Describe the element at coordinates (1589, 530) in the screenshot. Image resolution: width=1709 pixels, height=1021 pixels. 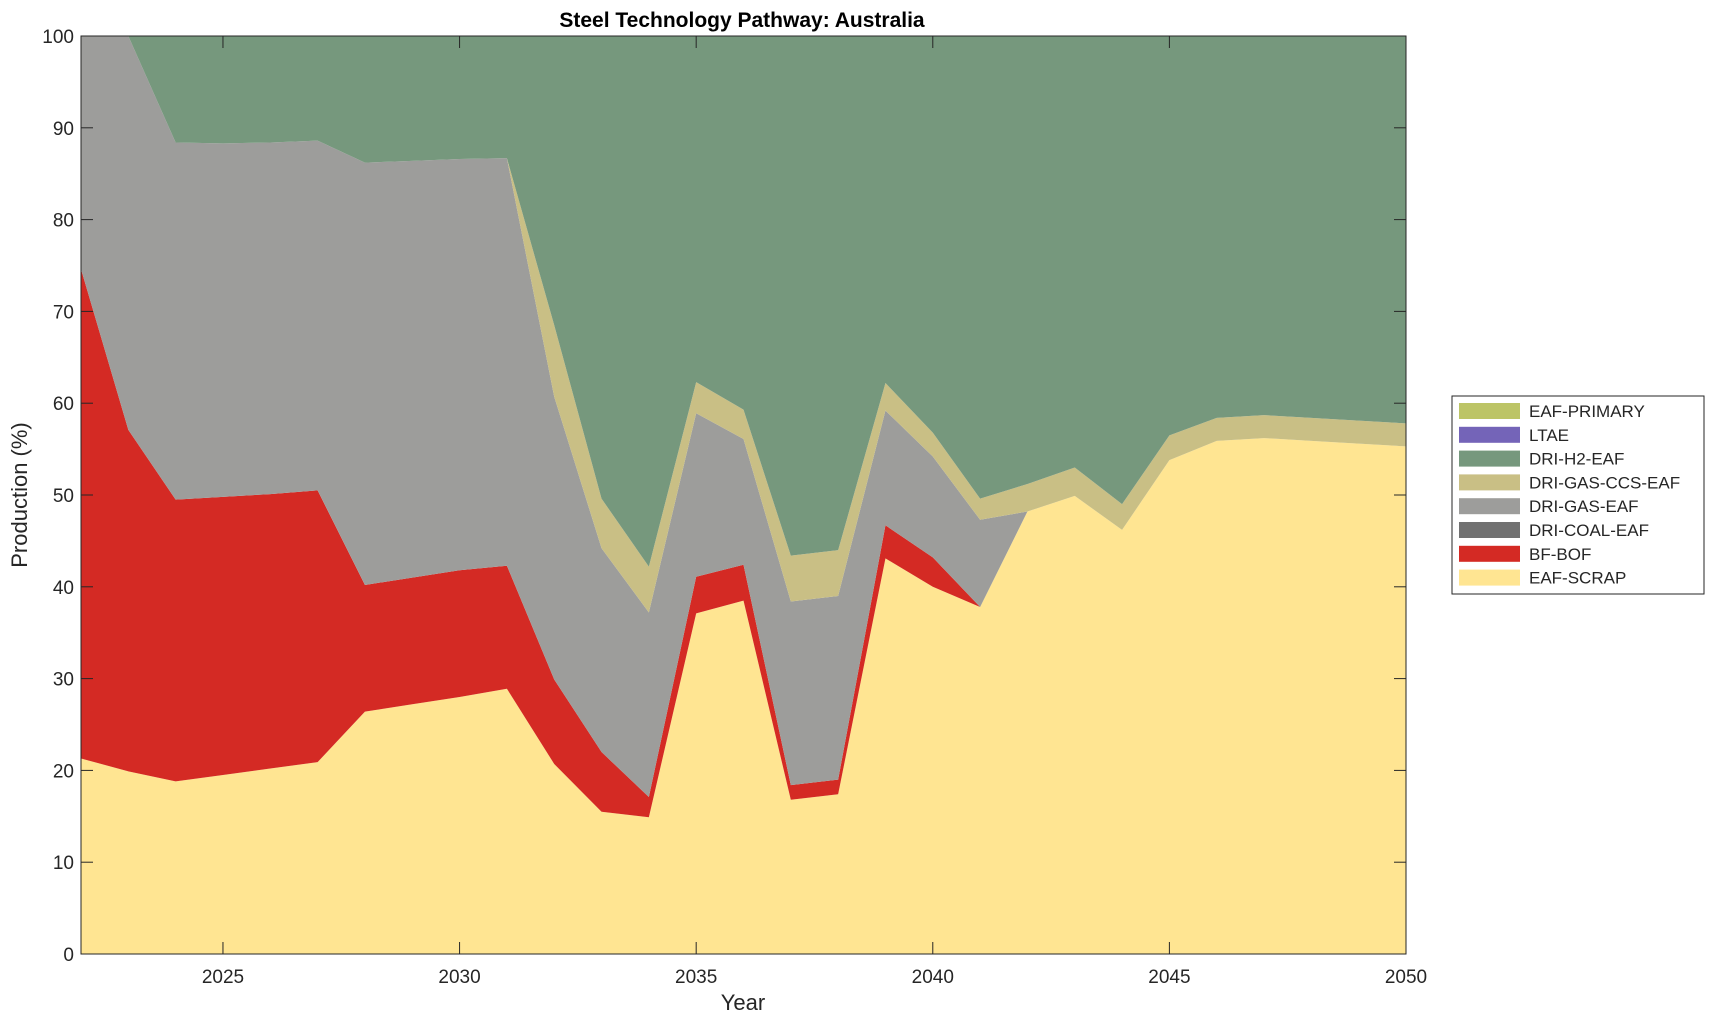
I see `legend-label-dri-coal-eaf: DRI-COAL-EAF` at that location.